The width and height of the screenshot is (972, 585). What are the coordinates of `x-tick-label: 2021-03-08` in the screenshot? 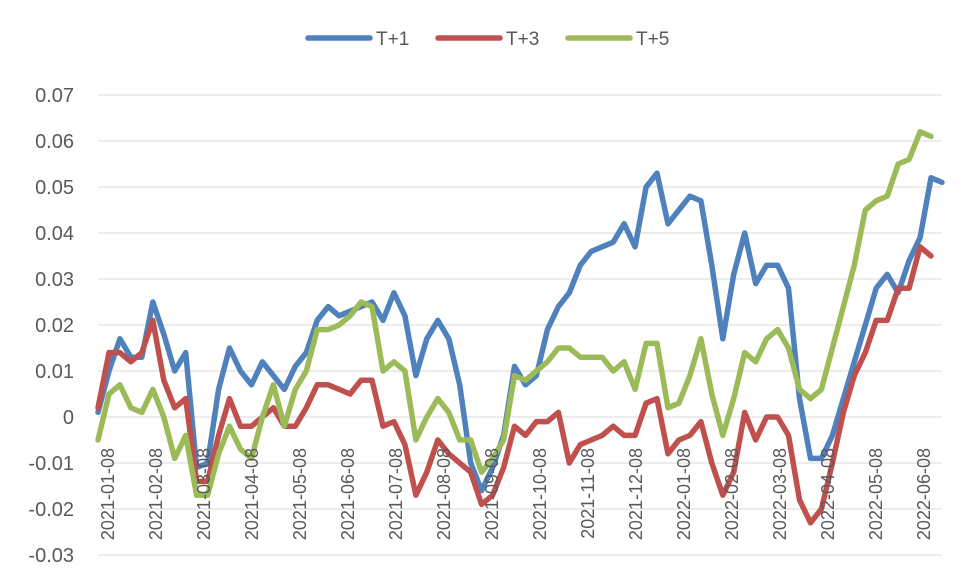 It's located at (204, 494).